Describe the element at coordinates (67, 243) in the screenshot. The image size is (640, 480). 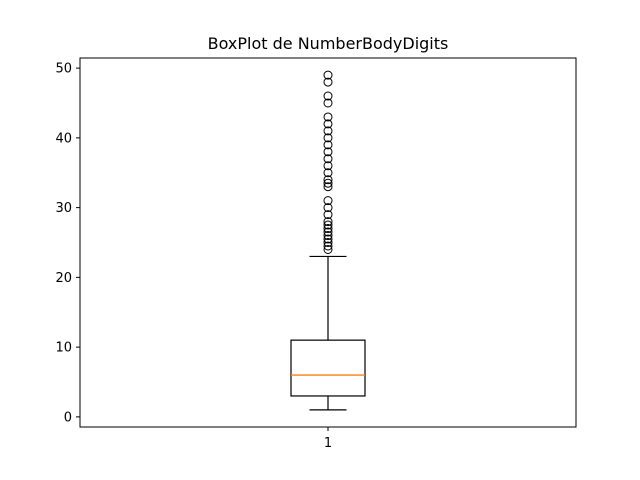
I see `y-axis: 0 10 20 30 40 50` at that location.